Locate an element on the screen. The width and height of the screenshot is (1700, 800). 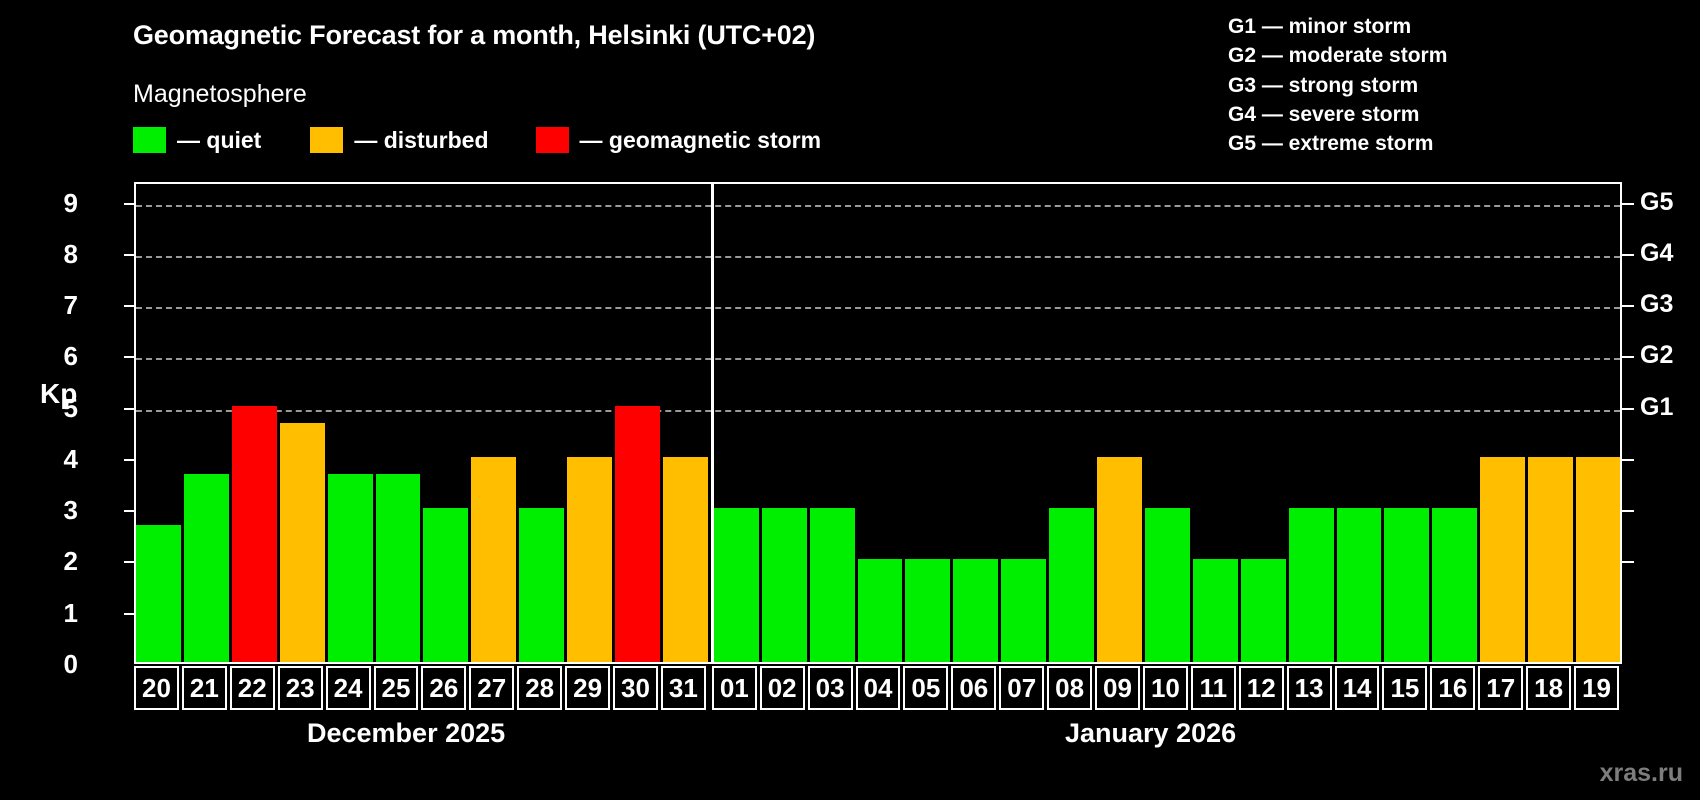
legend-entry-geomagnetic-storm: — geomagnetic storm is located at coordinates (678, 140).